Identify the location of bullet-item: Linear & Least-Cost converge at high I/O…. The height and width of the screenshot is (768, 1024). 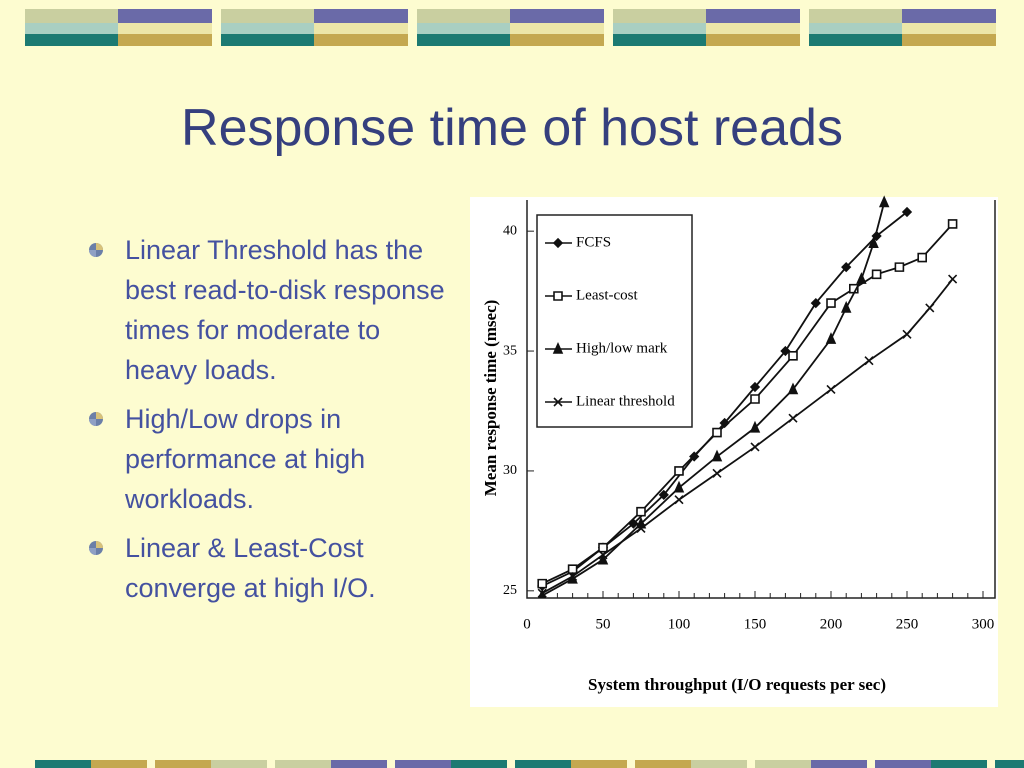
(273, 568).